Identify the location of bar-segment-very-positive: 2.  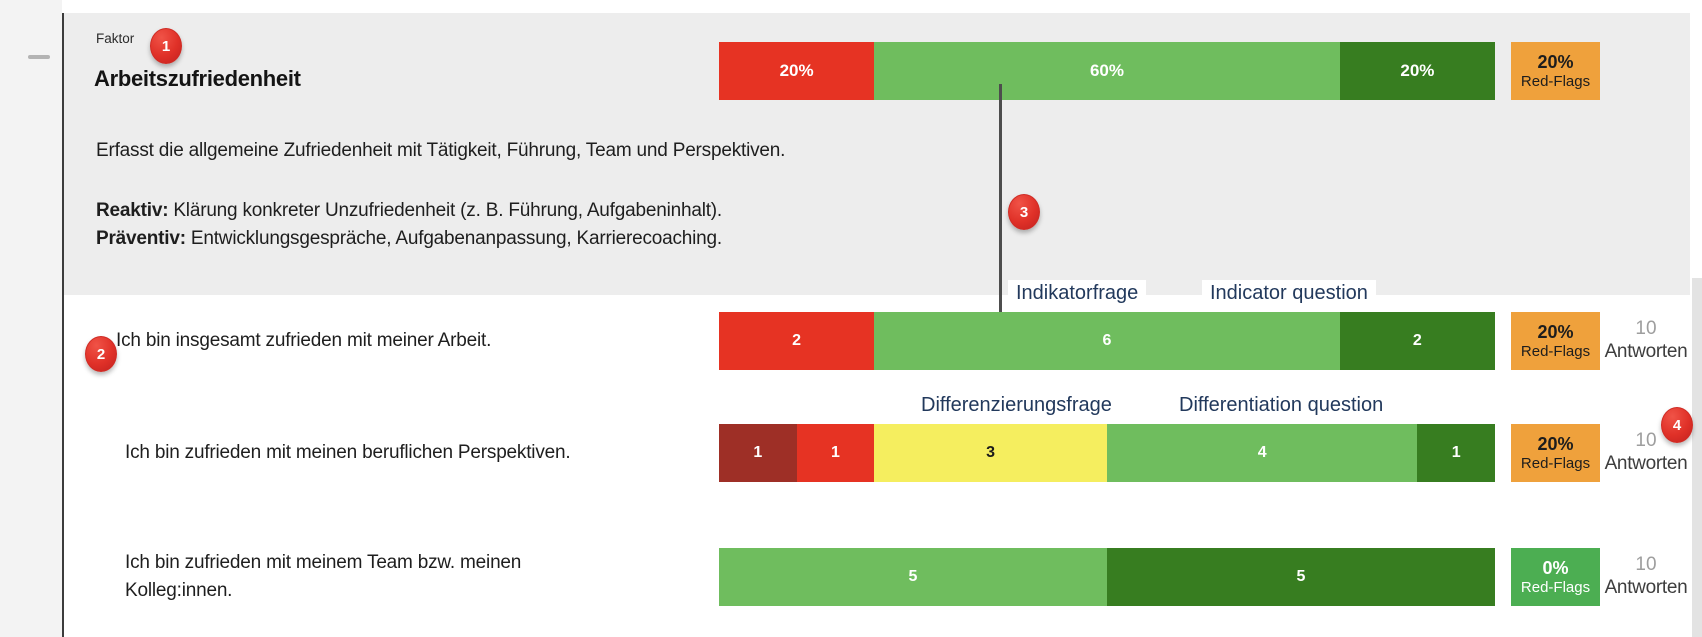
(1417, 341).